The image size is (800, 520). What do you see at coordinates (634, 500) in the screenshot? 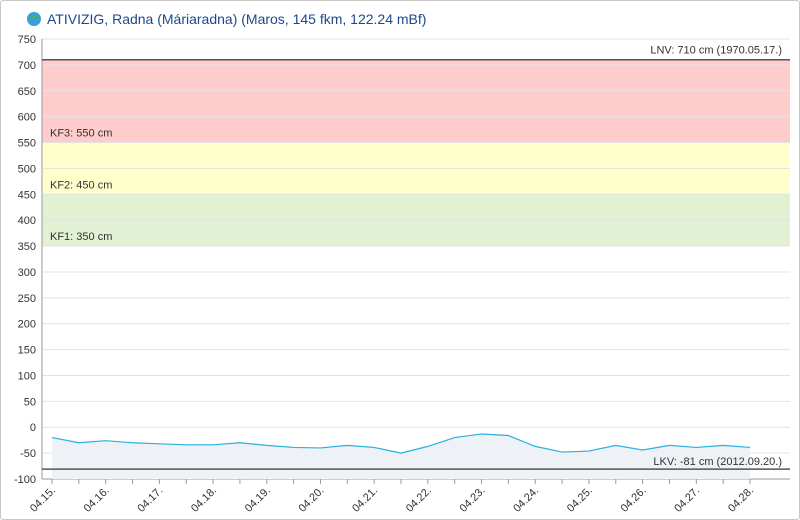
I see `x-tick-label: 04.26.` at bounding box center [634, 500].